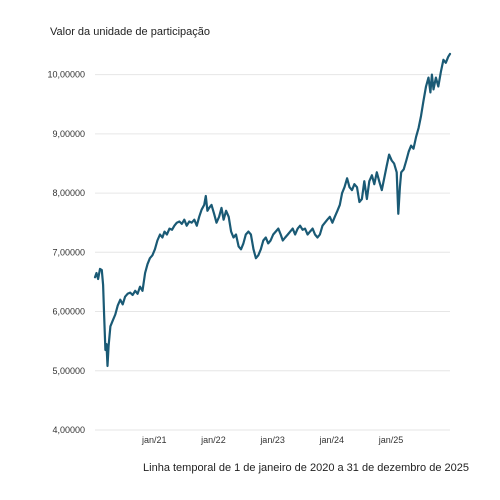 This screenshot has width=500, height=500. I want to click on y-tick-label: 9,00000, so click(68, 134).